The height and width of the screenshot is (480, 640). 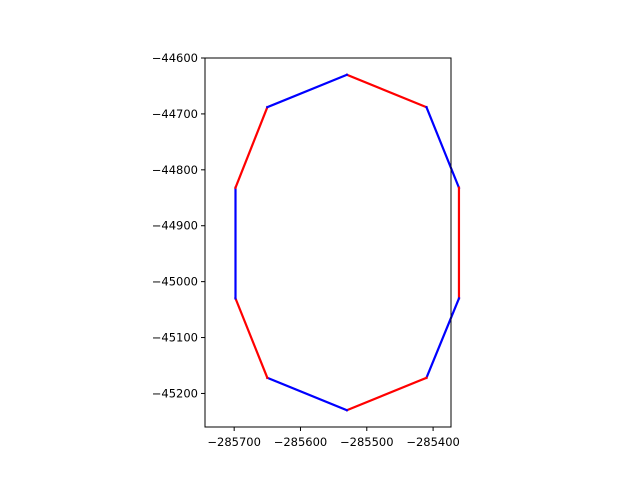 I want to click on y-tick-label-5: −45100, so click(x=175, y=338).